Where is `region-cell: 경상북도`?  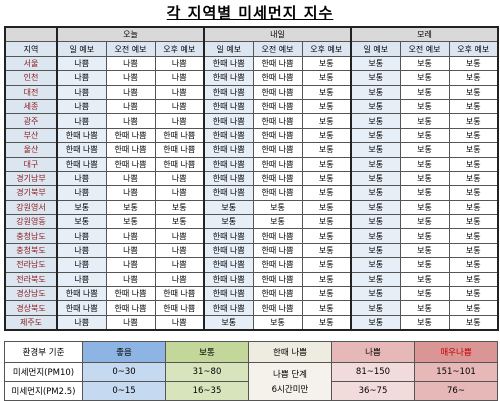 region-cell: 경상북도 is located at coordinates (31, 308).